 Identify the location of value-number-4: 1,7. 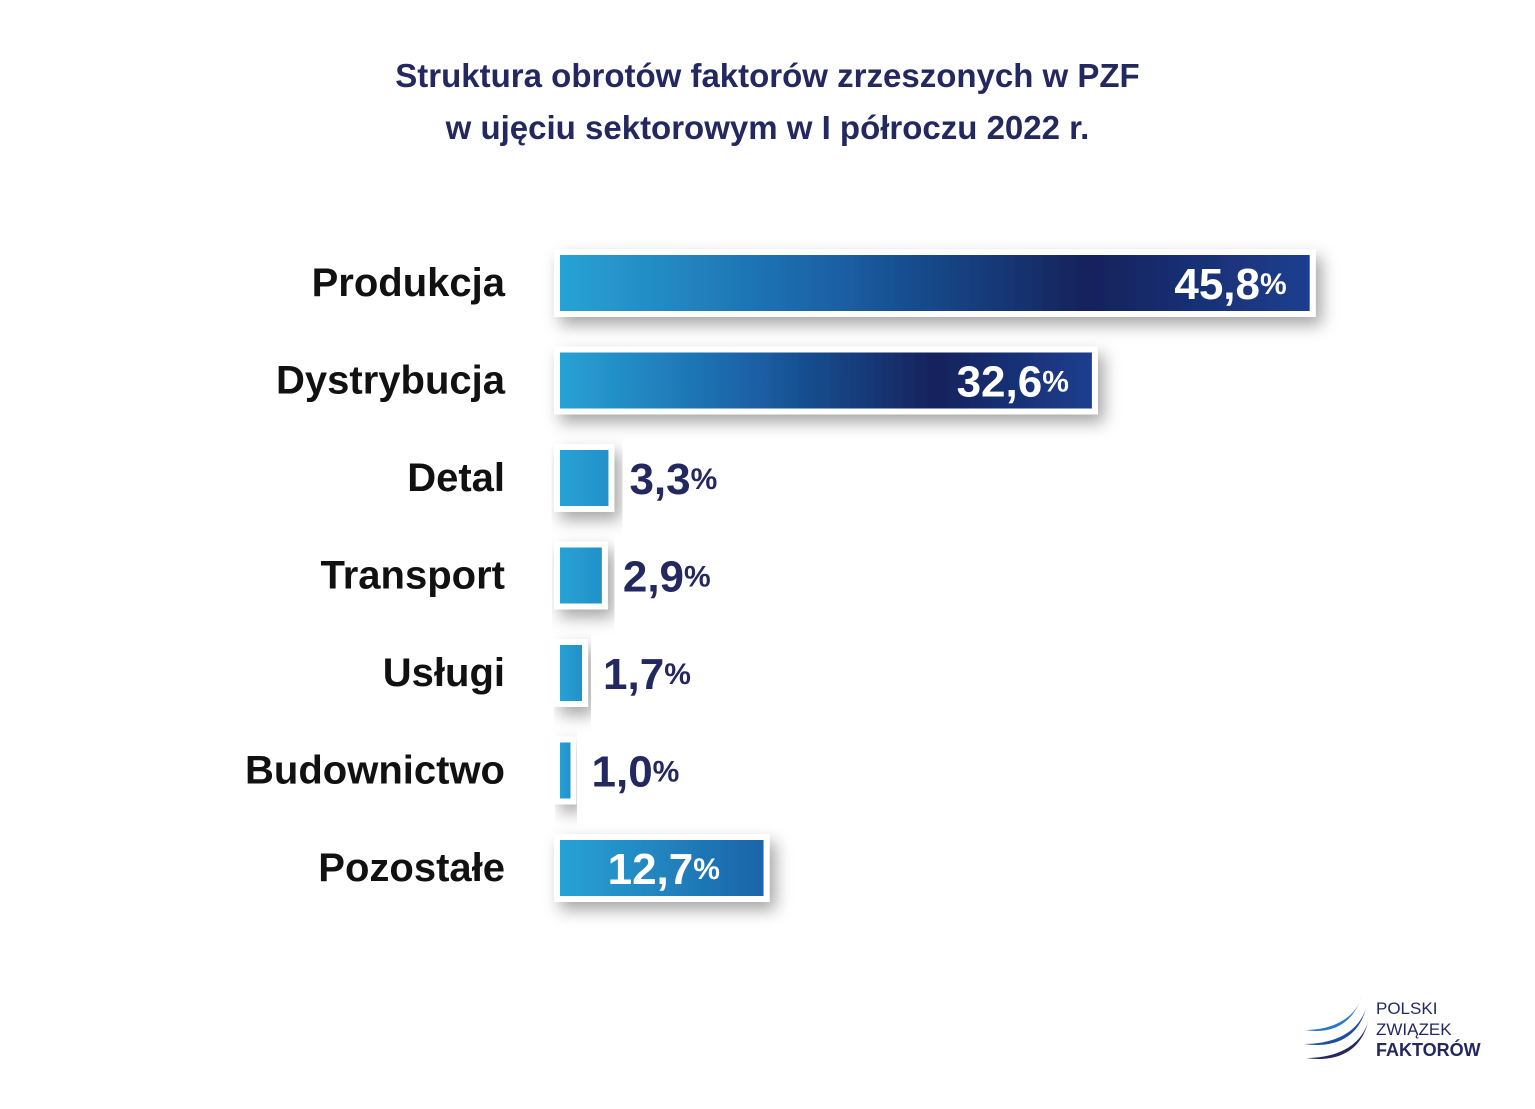
(633, 674).